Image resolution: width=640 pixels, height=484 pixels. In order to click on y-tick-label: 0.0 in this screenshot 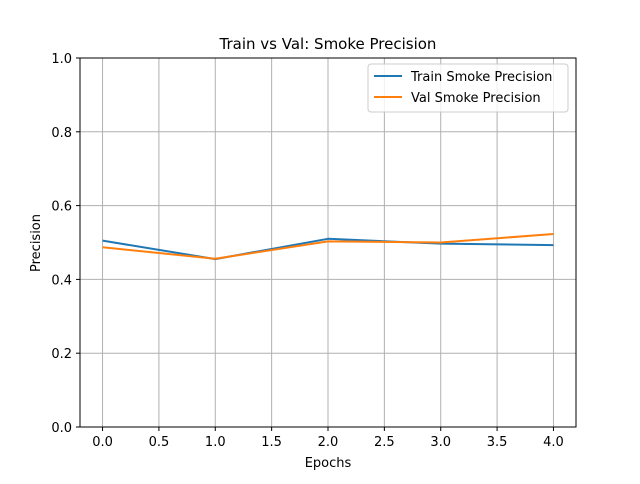, I will do `click(61, 428)`.